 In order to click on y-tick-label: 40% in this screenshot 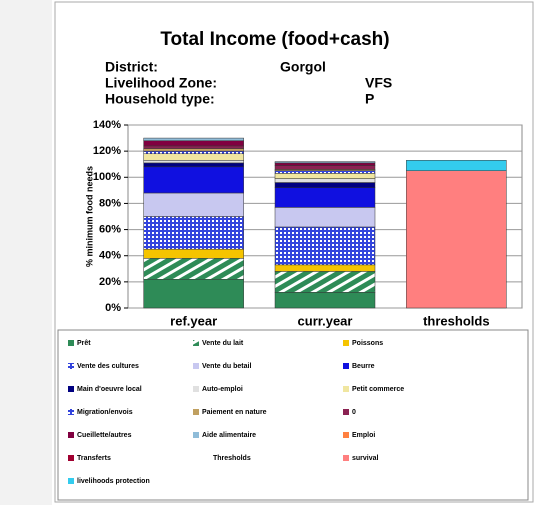, I will do `click(110, 256)`.